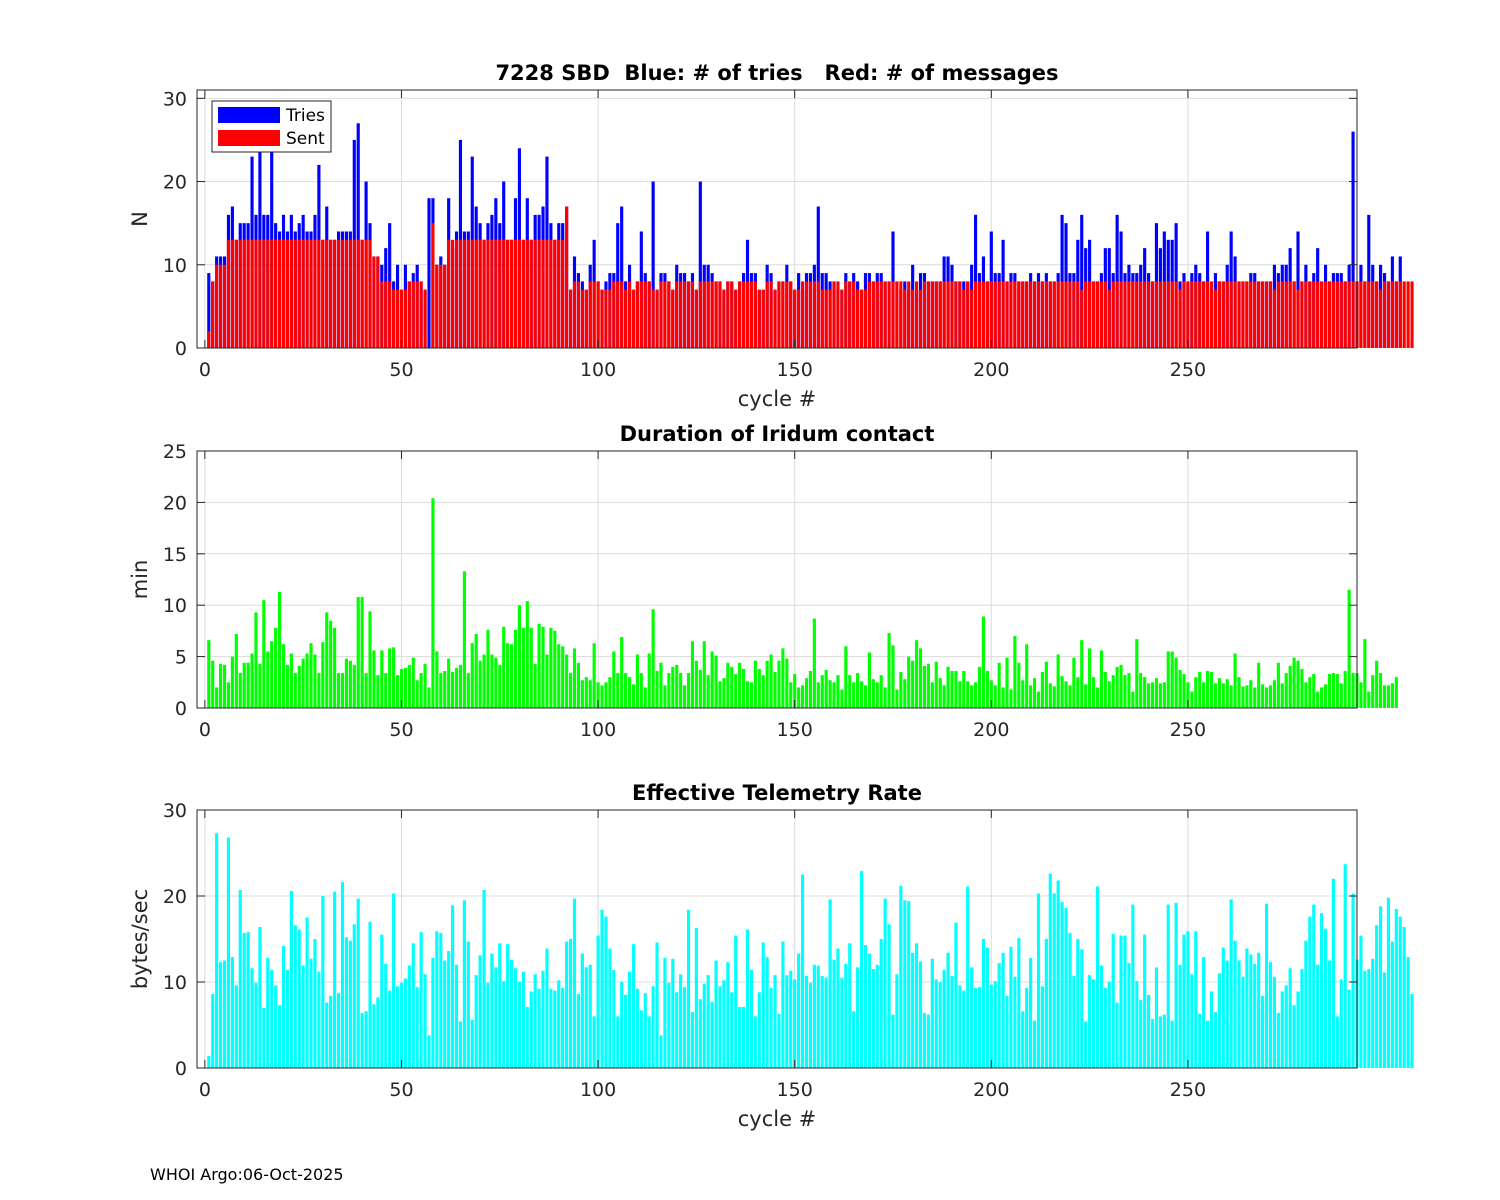 This screenshot has width=1500, height=1200. Describe the element at coordinates (205, 1090) in the screenshot. I see `x-tick-label: 0` at that location.